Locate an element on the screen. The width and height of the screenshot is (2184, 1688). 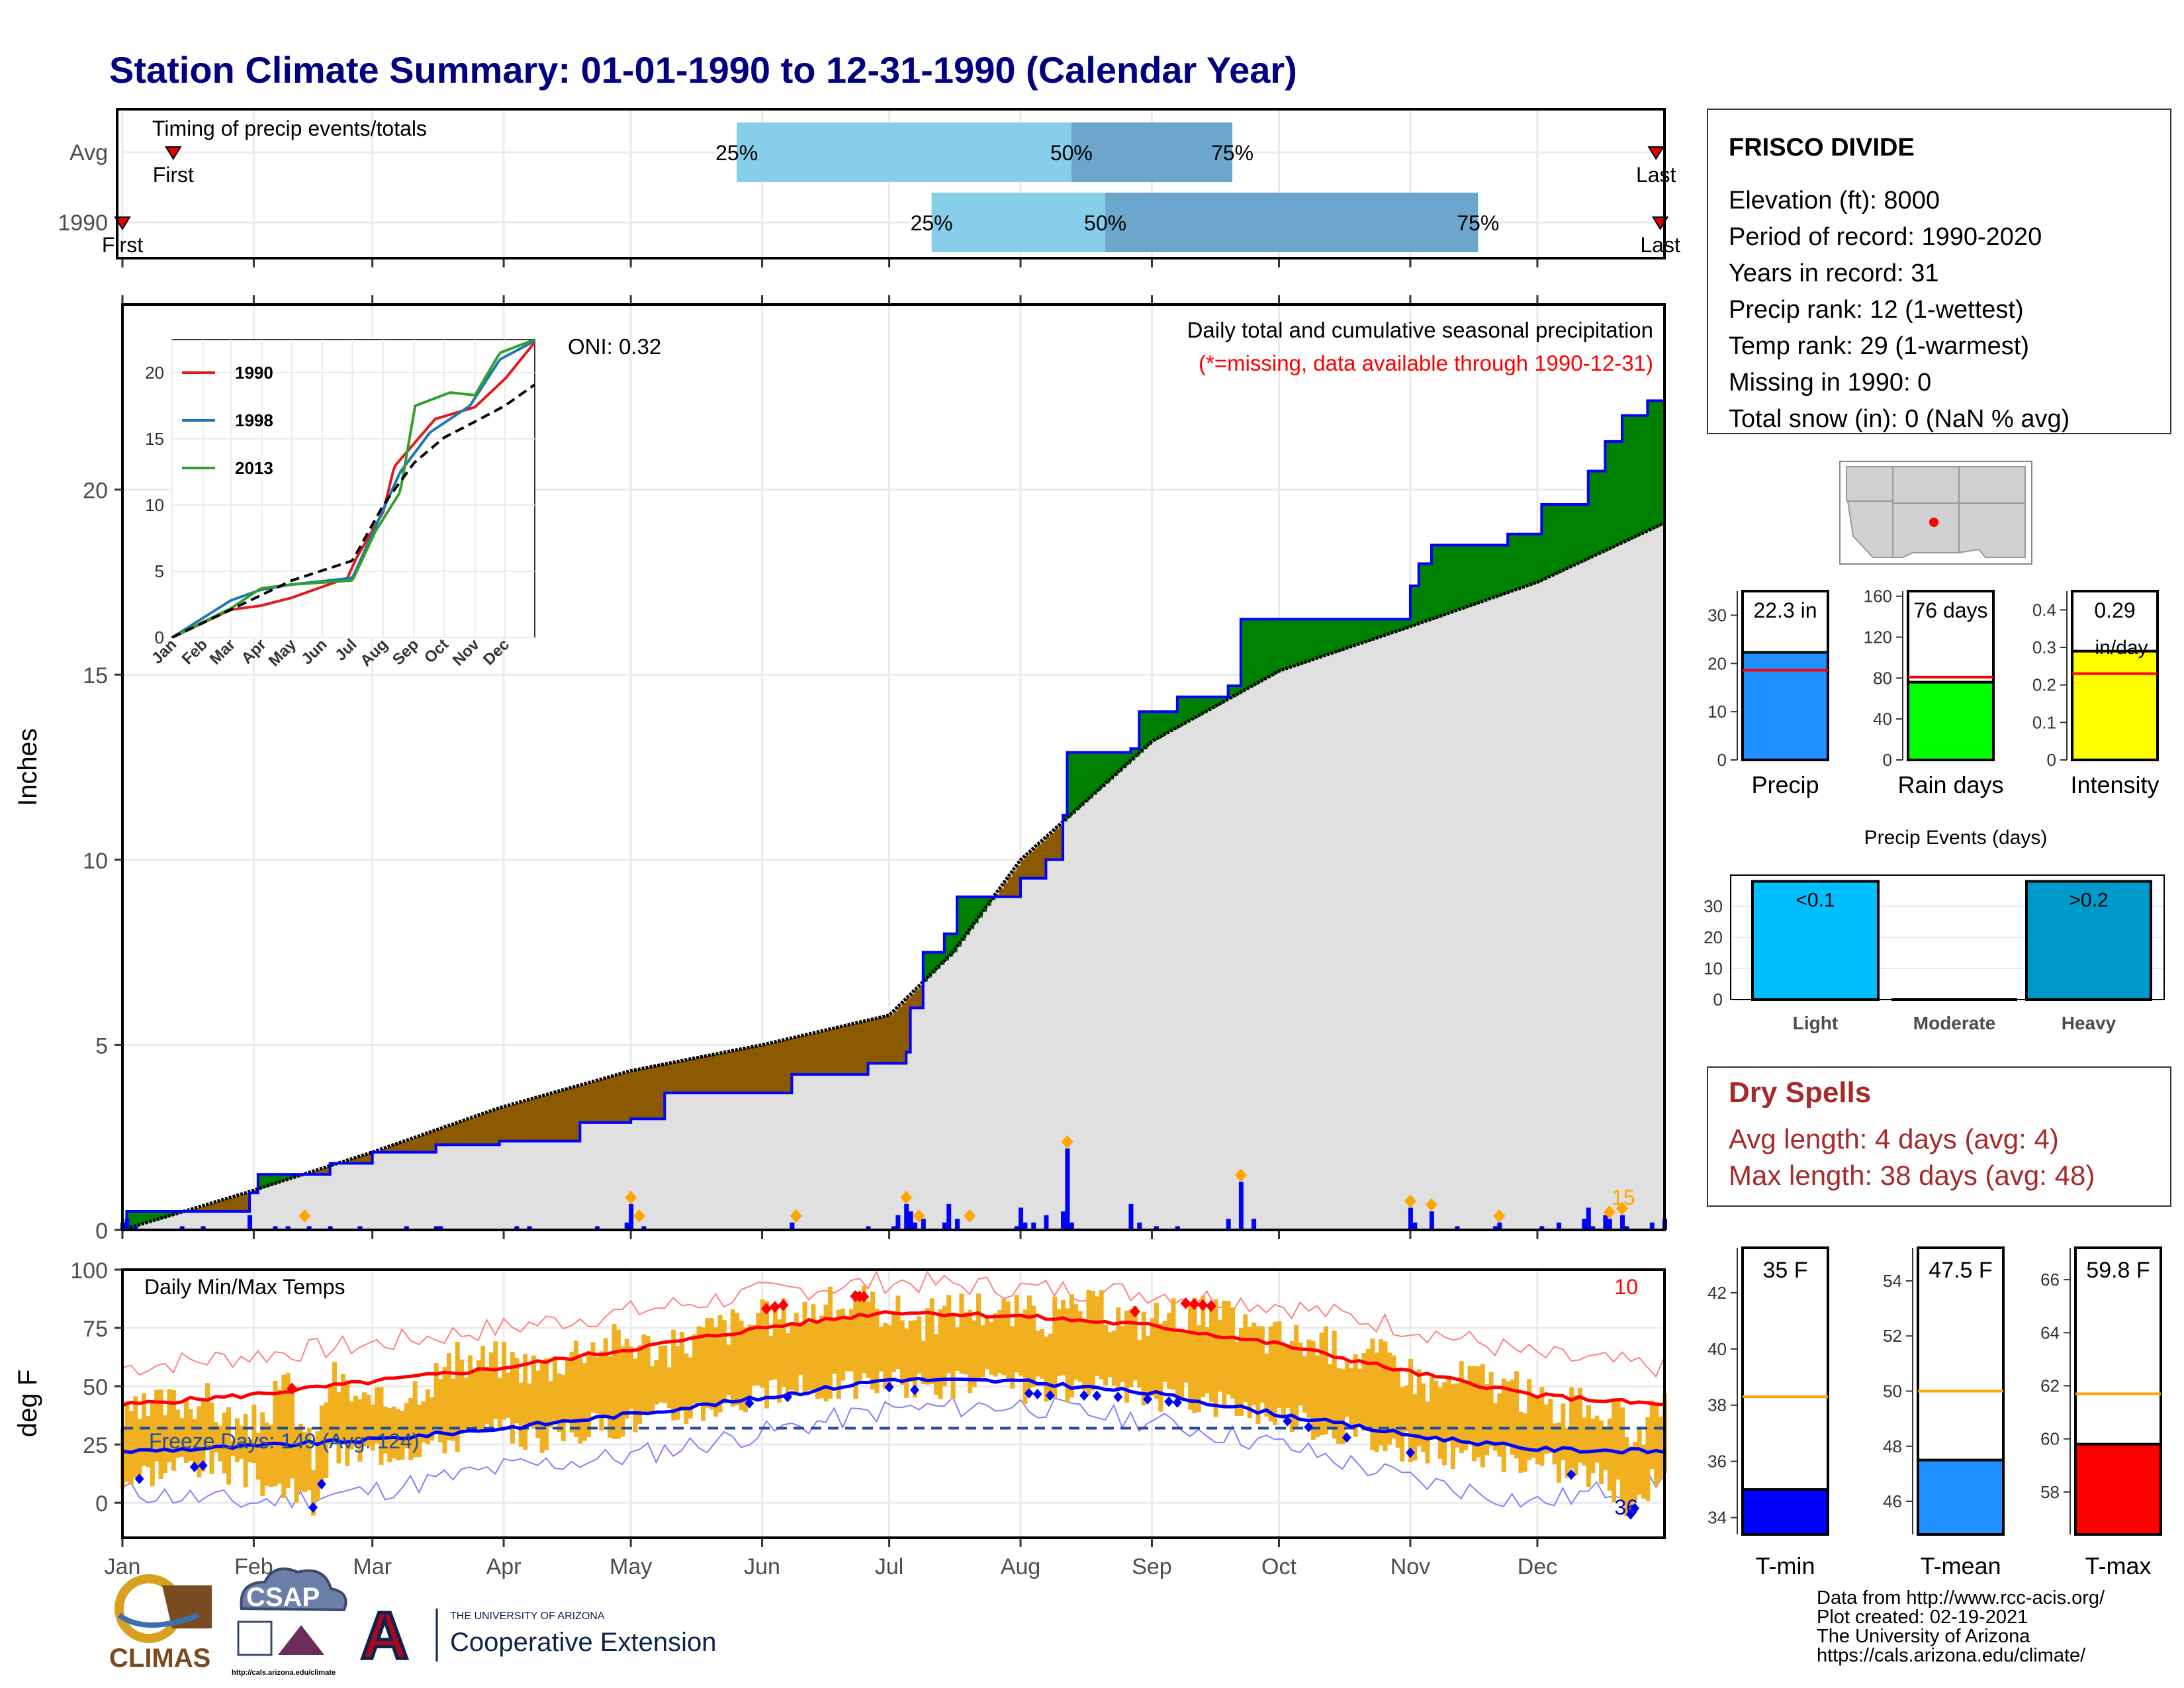
temp-border is located at coordinates (893, 1403).